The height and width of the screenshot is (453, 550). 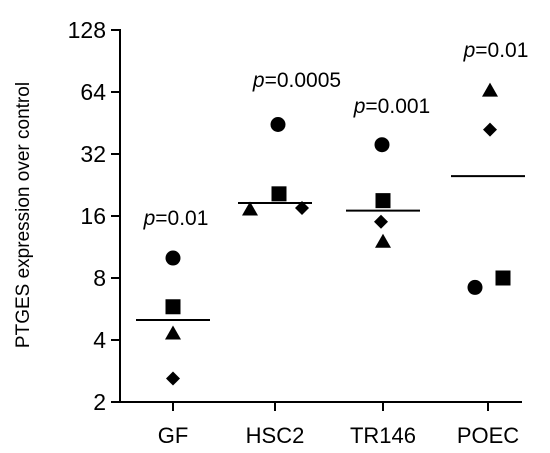 I want to click on x-tick-label: GF, so click(x=173, y=435).